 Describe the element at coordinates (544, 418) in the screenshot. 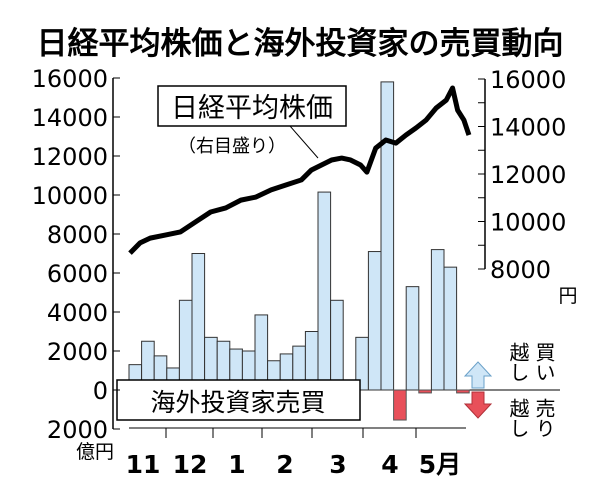

I see `sell-label-1: 売り` at that location.